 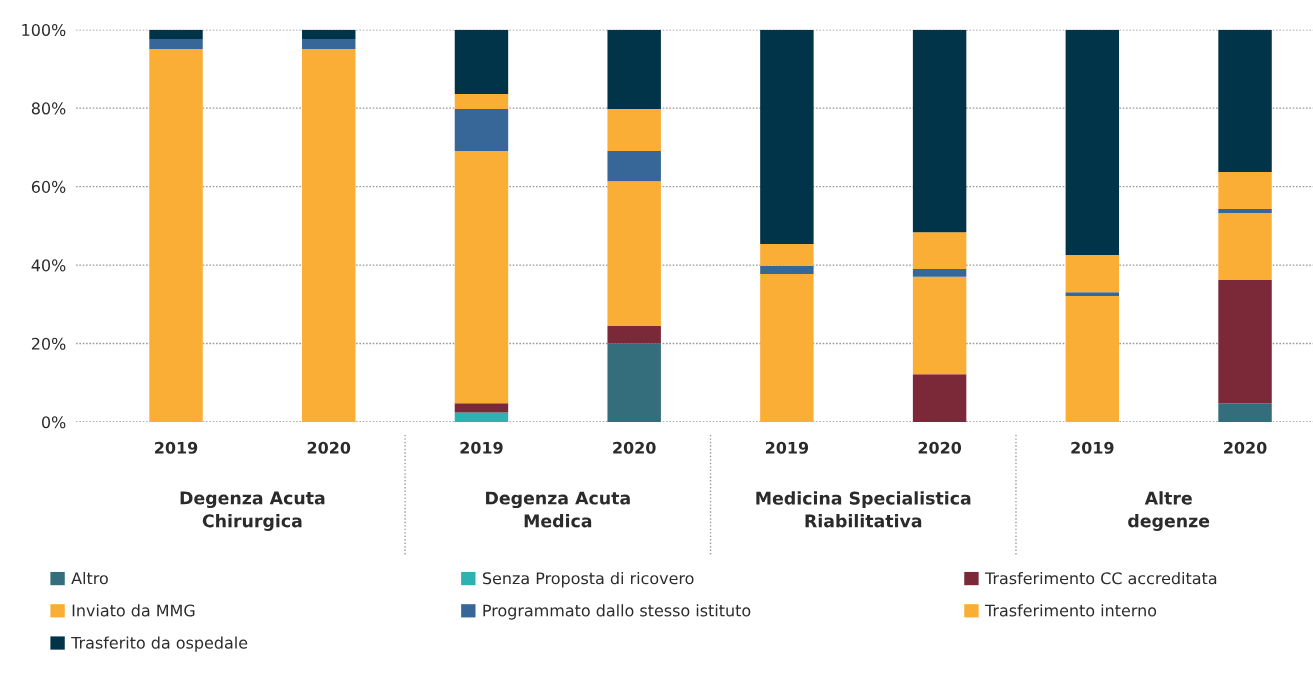 What do you see at coordinates (1100, 578) in the screenshot?
I see `legend-label: Trasferimento CC accreditata` at bounding box center [1100, 578].